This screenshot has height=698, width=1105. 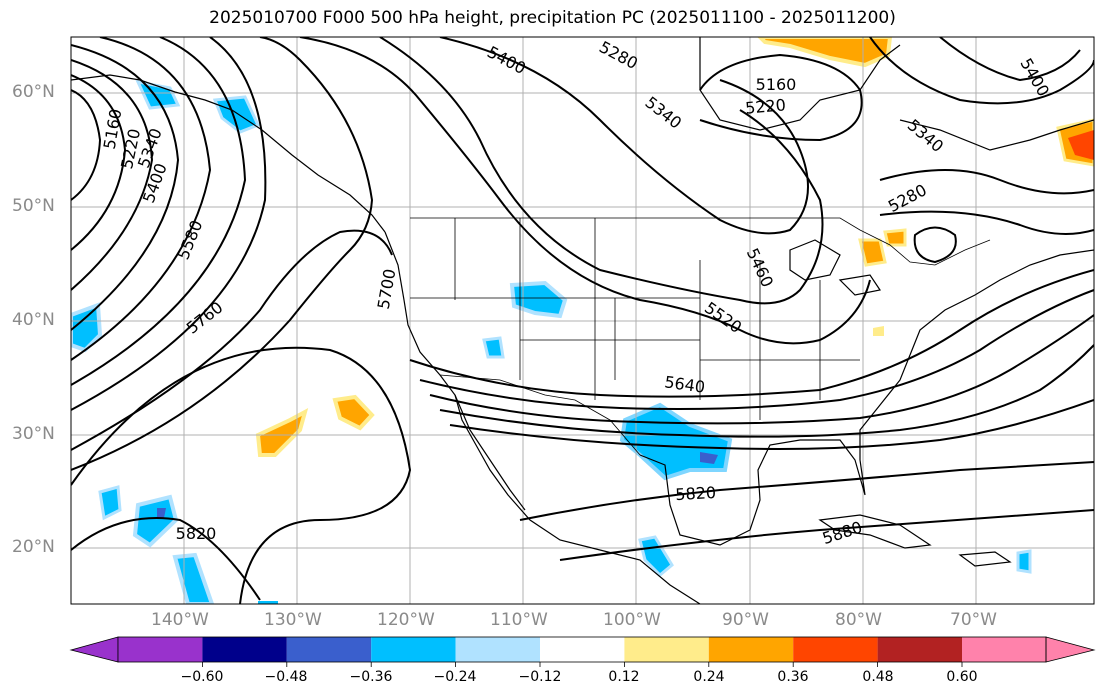 I want to click on cuba, so click(x=875, y=531).